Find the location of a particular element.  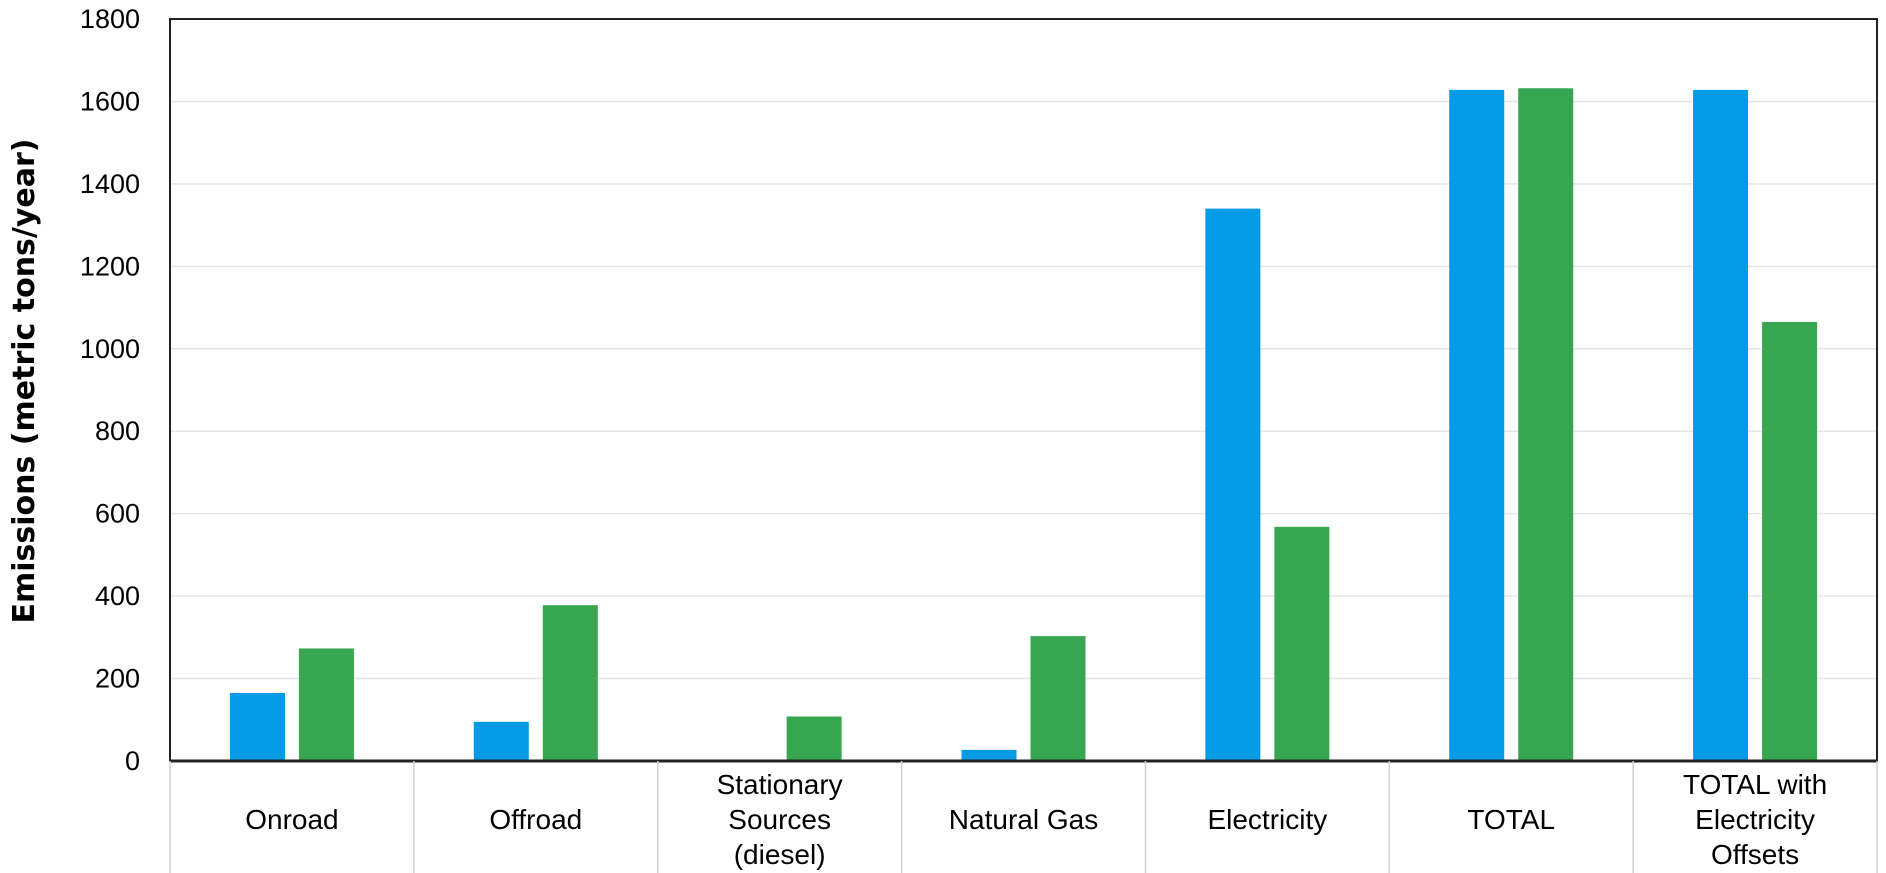

category-label-line: Sources is located at coordinates (779, 819).